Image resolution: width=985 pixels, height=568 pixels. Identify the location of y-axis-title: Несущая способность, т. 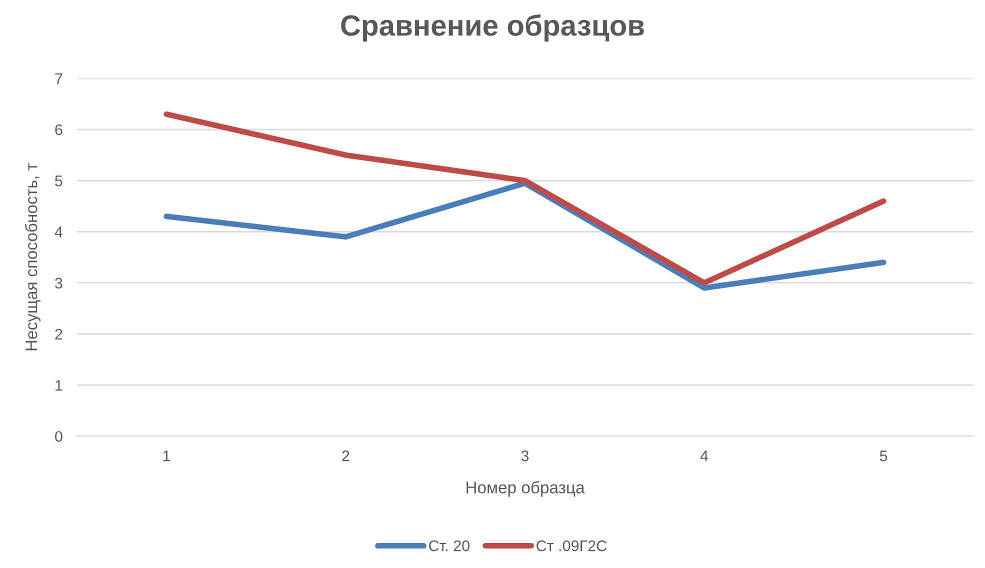
(32, 256).